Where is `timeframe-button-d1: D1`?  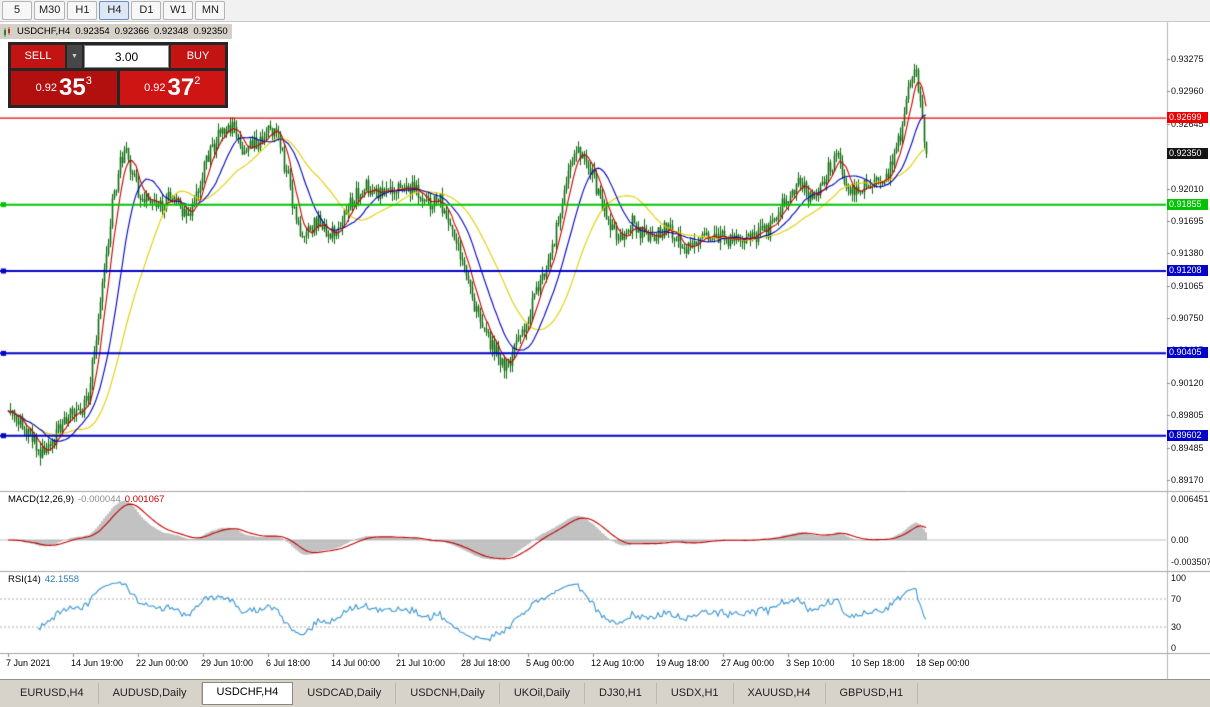
timeframe-button-d1: D1 is located at coordinates (146, 10).